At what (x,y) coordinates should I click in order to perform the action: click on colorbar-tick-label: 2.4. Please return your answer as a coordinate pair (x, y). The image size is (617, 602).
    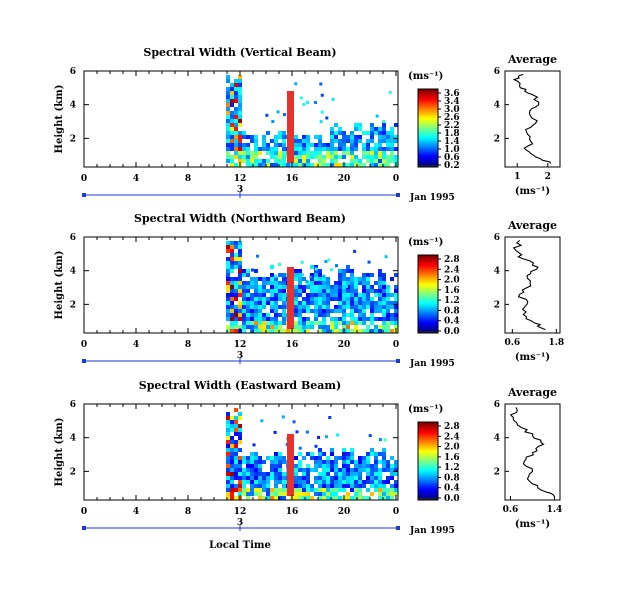
    Looking at the image, I should click on (452, 437).